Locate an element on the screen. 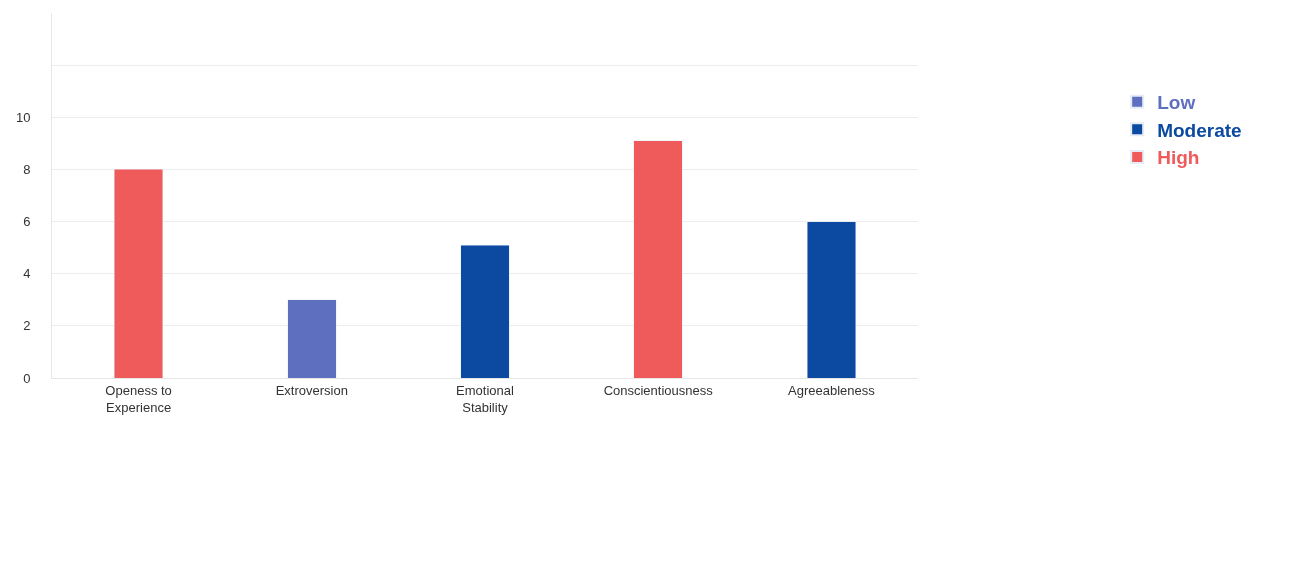 The width and height of the screenshot is (1304, 577). y-tick-label: 2 is located at coordinates (27, 326).